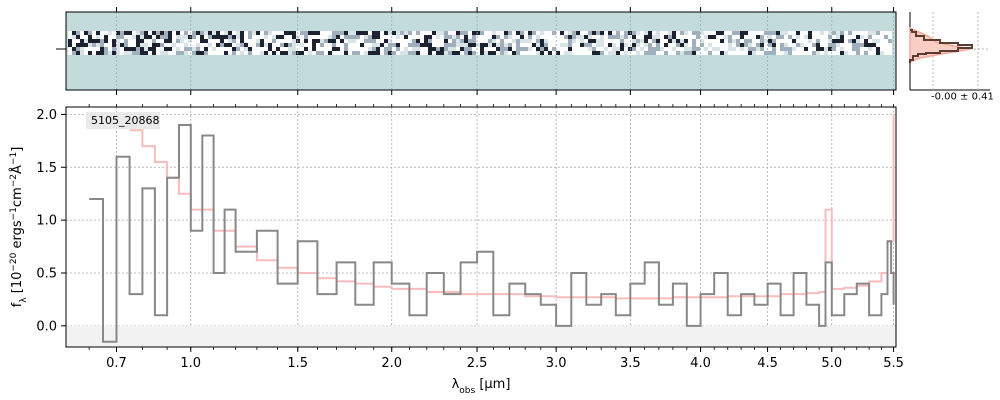  What do you see at coordinates (477, 363) in the screenshot?
I see `x-tick-label: 2.5` at bounding box center [477, 363].